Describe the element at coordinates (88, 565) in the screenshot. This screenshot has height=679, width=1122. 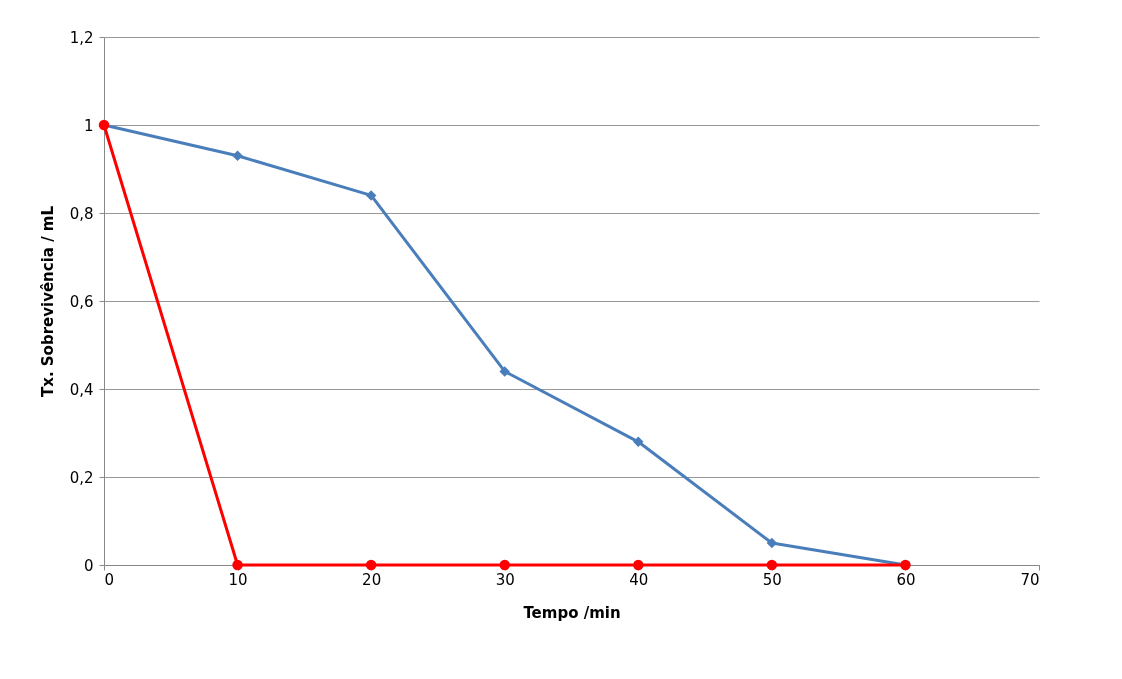
I see `y-tick-label: 0` at that location.